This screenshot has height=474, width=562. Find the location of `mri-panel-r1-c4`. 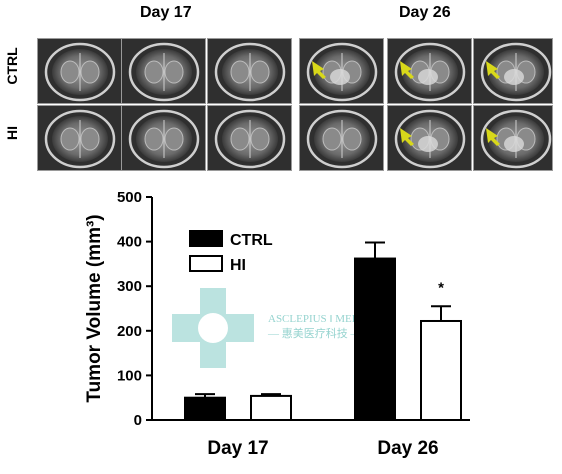

mri-panel-r1-c4 is located at coordinates (341, 71).